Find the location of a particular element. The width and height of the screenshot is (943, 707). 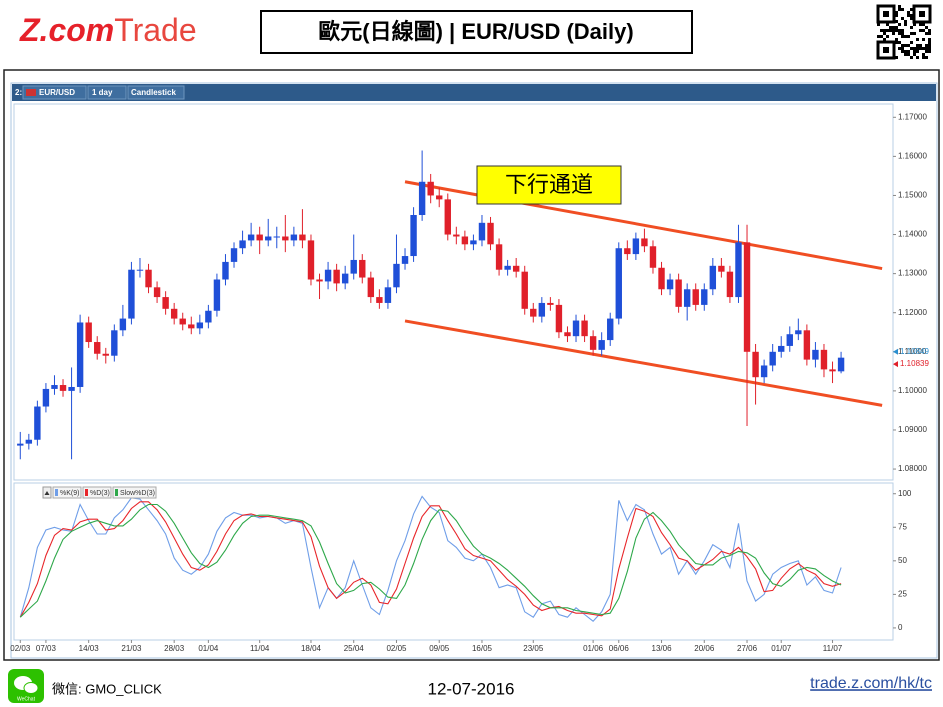

url-link: trade.z.com/hk/tc is located at coordinates (871, 683).